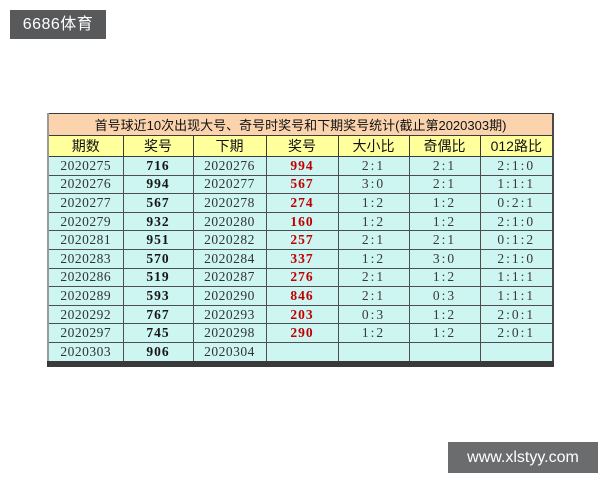 The width and height of the screenshot is (600, 480). What do you see at coordinates (229, 296) in the screenshot?
I see `cell-next_period: 2020290` at bounding box center [229, 296].